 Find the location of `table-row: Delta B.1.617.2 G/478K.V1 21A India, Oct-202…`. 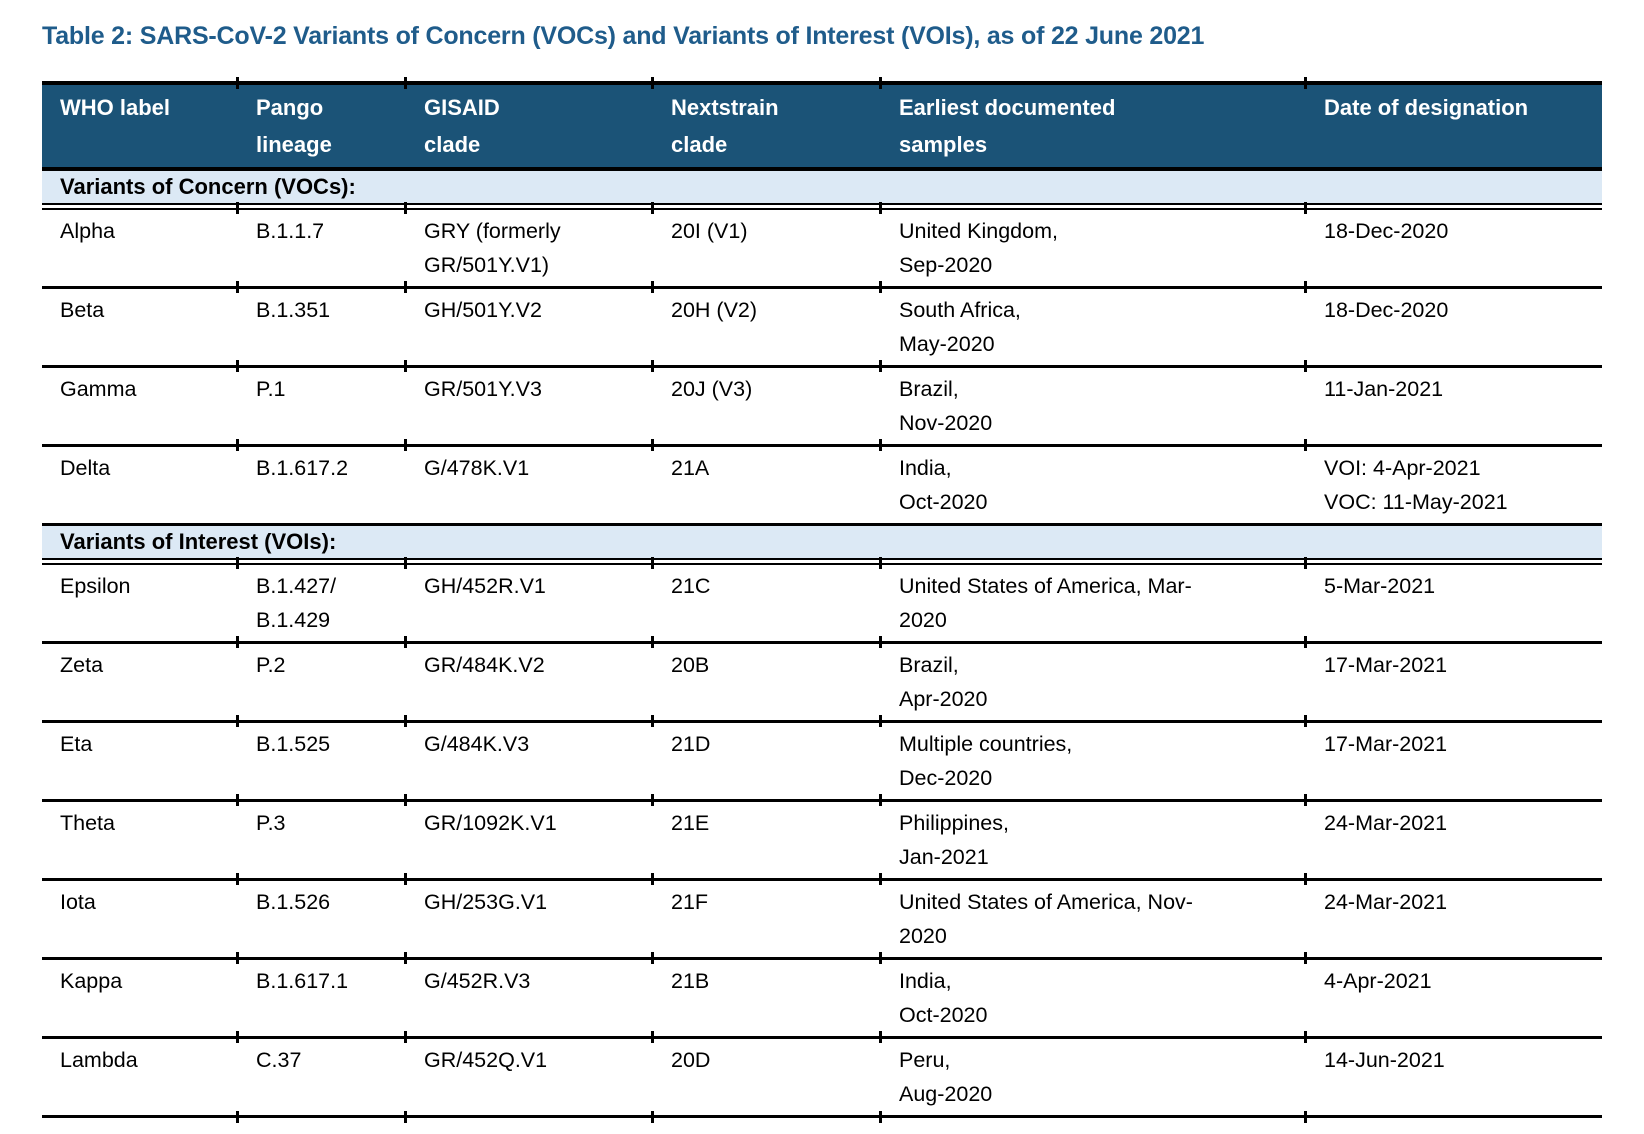

table-row: Delta B.1.617.2 G/478K.V1 21A India, Oct-202… is located at coordinates (822, 481).